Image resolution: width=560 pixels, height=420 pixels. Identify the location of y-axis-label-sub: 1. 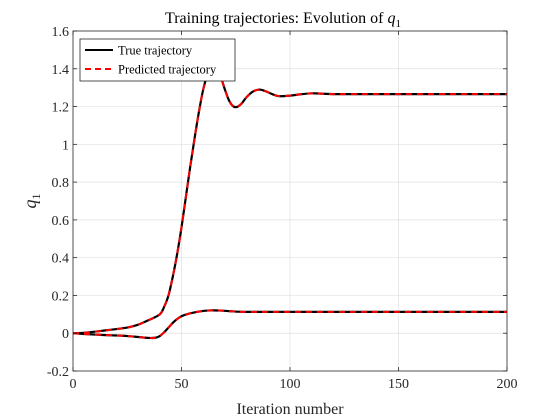
(36, 197).